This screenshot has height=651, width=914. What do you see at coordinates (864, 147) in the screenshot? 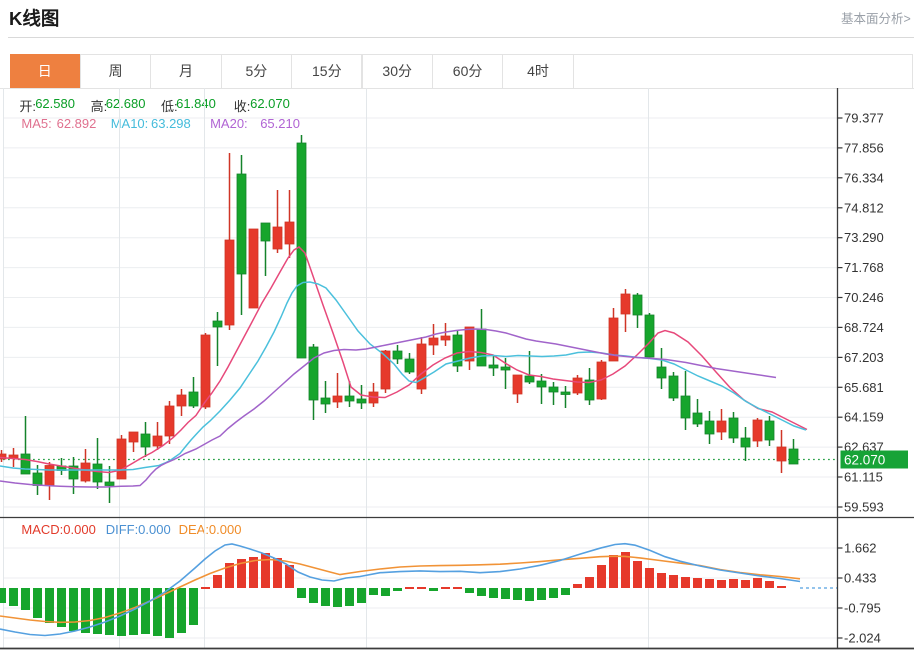
I see `svg-text: 77.856` at bounding box center [864, 147].